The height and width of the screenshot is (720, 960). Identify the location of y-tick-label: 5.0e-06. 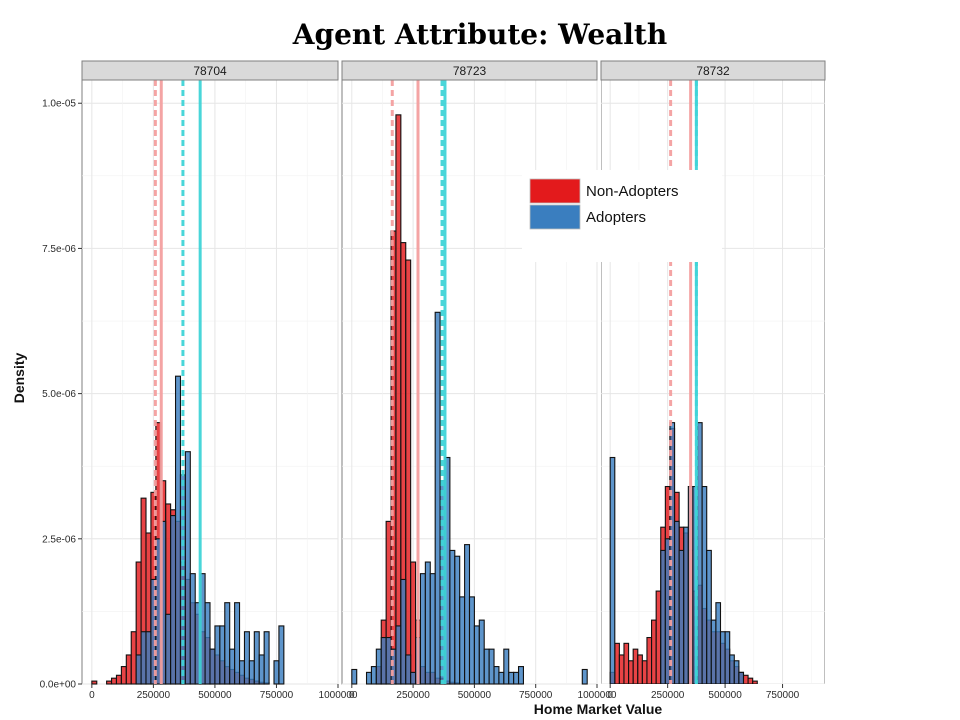
(59, 394).